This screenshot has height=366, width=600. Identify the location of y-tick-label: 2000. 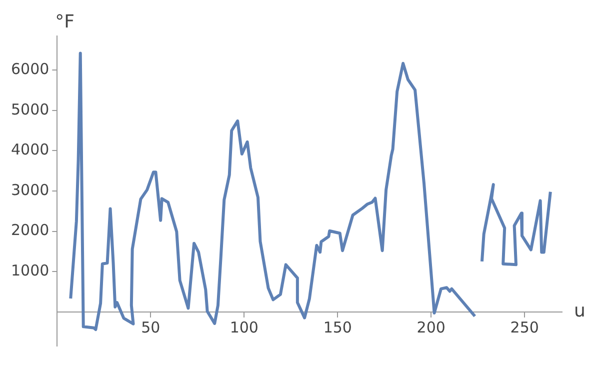
(30, 230).